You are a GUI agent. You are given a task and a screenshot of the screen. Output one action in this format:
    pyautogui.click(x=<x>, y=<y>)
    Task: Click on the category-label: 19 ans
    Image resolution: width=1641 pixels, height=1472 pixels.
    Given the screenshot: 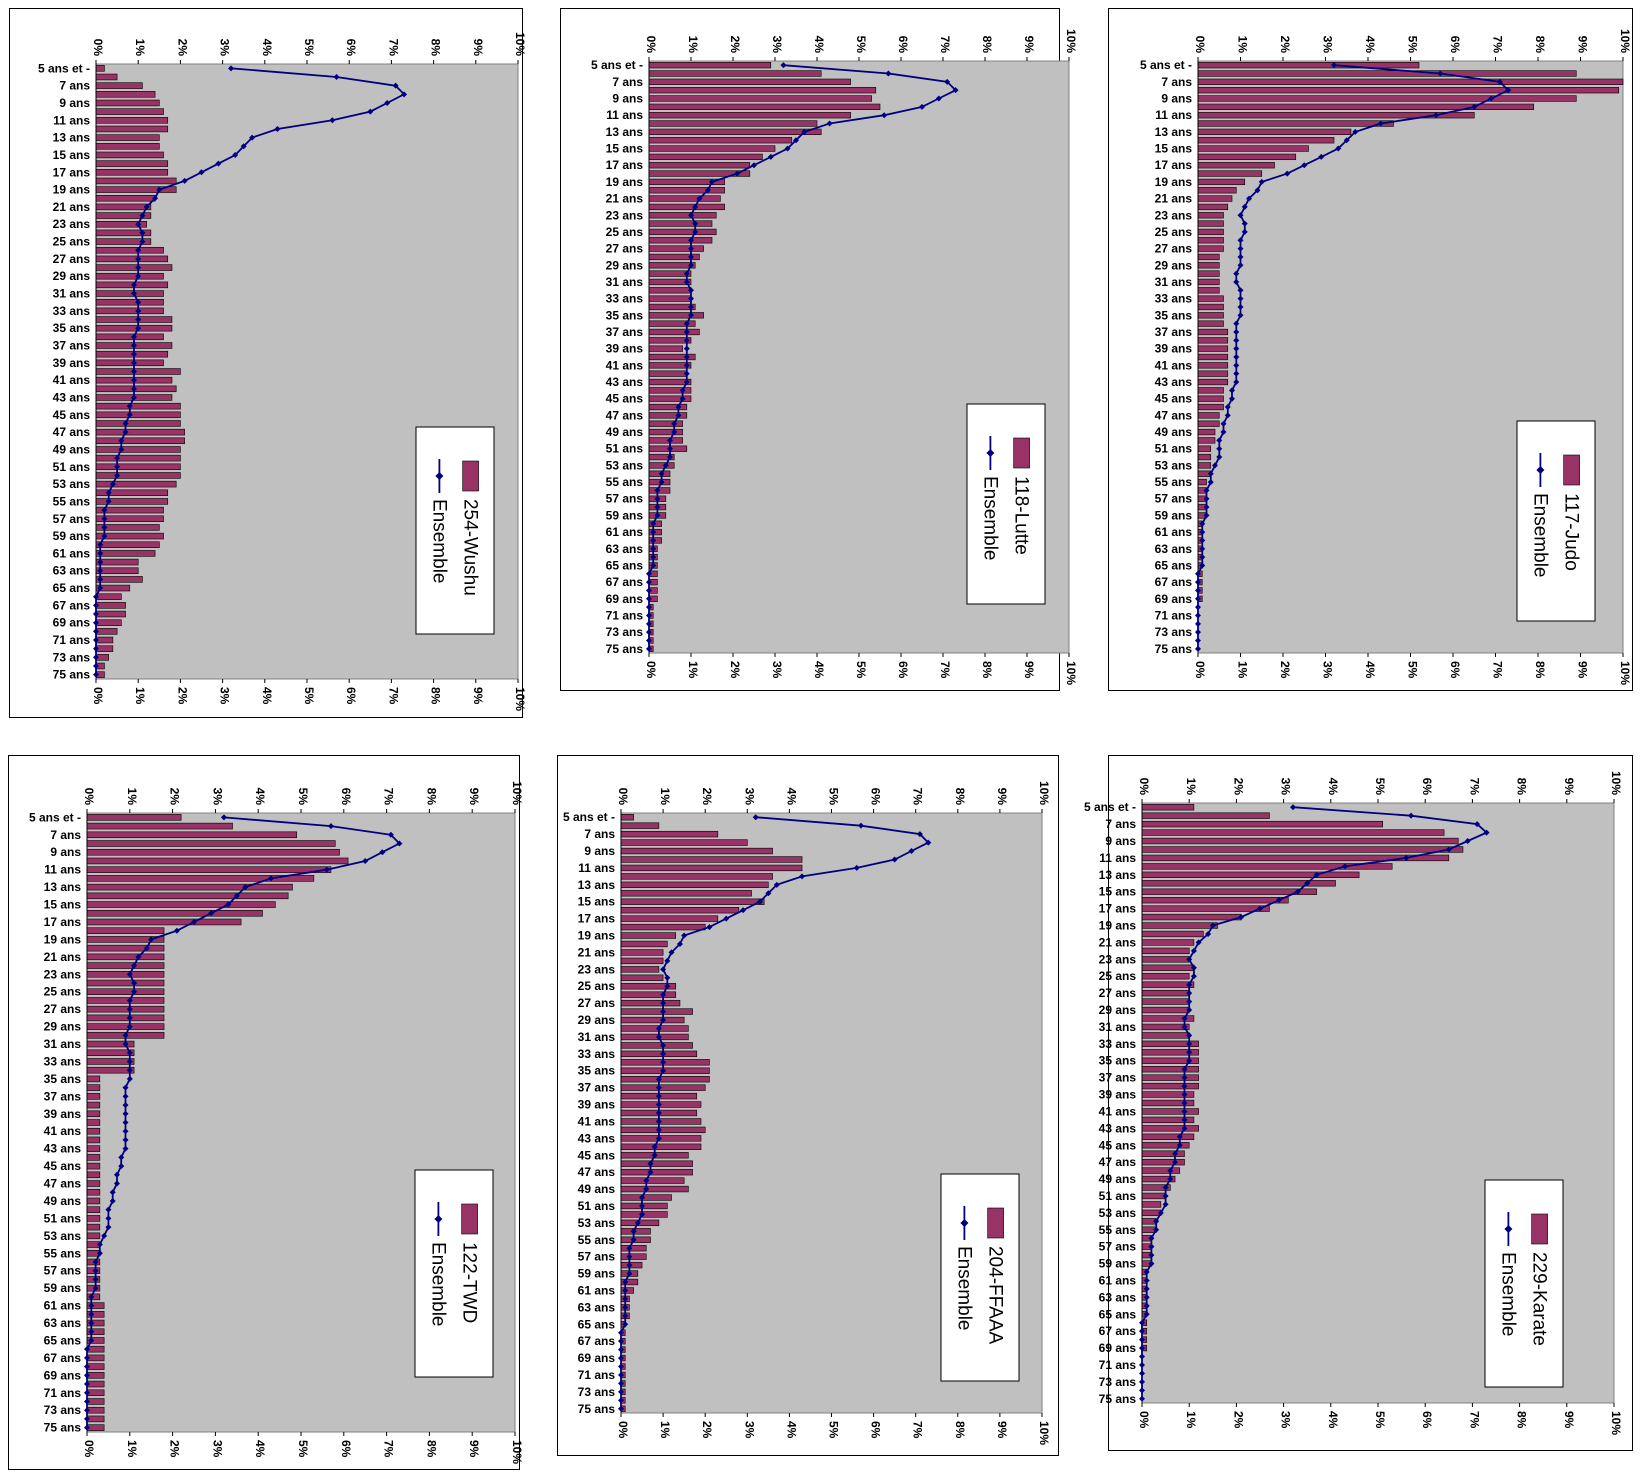 What is the action you would take?
    pyautogui.click(x=72, y=190)
    